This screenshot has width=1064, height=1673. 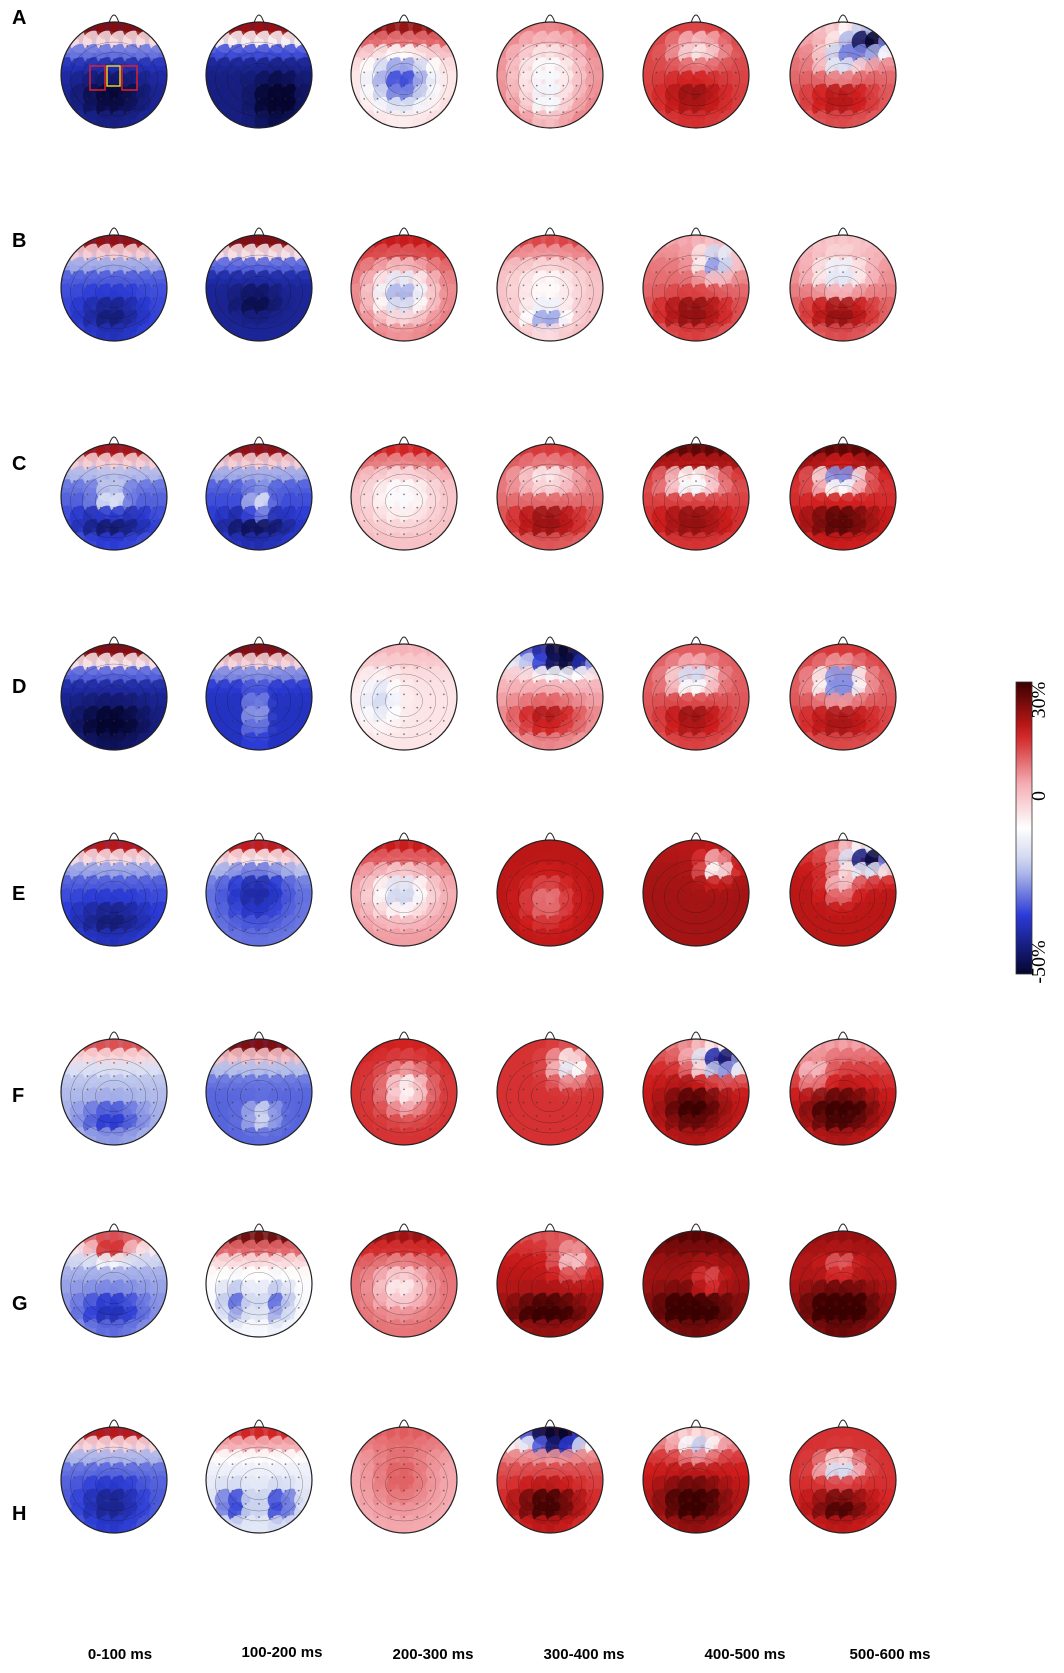 What do you see at coordinates (18, 894) in the screenshot?
I see `row-label-e: E` at bounding box center [18, 894].